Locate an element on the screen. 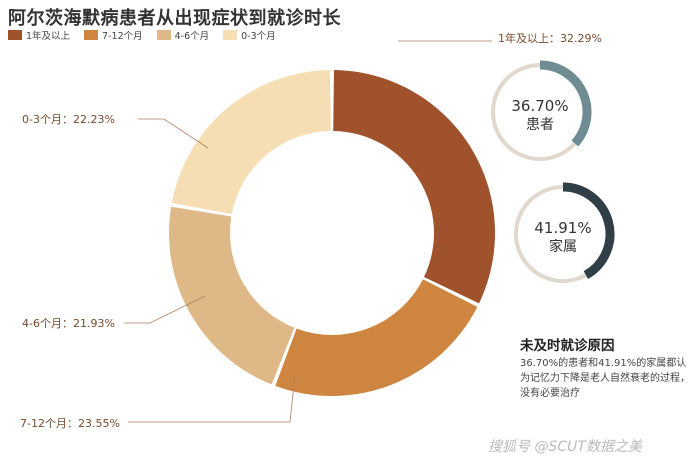  ring-percent: 36.70% is located at coordinates (539, 106).